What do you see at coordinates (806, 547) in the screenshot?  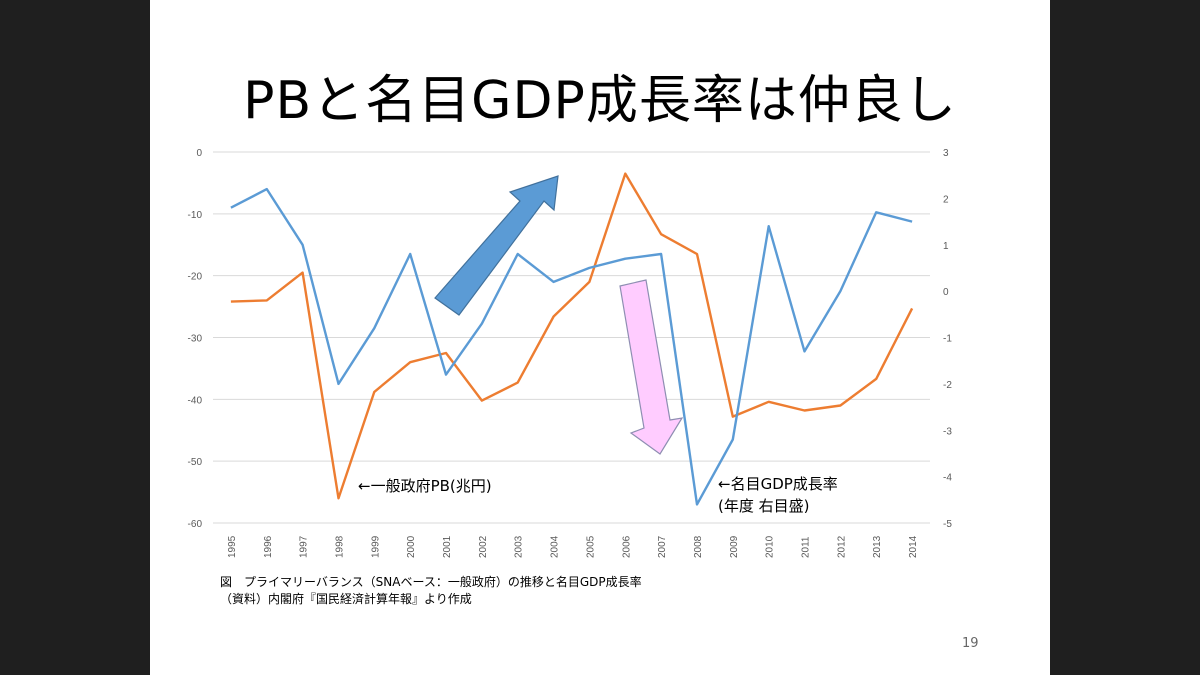 I see `x-tick-label: 2011` at bounding box center [806, 547].